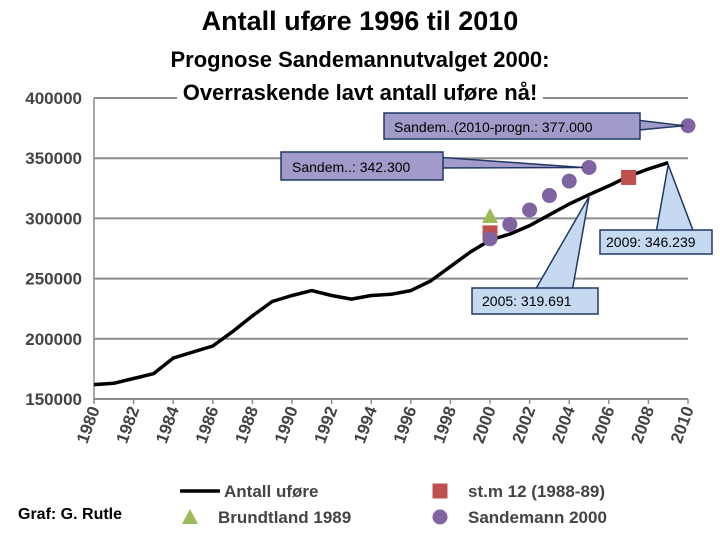 The image size is (720, 540). Describe the element at coordinates (524, 425) in the screenshot. I see `x-tick-label: 2002` at that location.